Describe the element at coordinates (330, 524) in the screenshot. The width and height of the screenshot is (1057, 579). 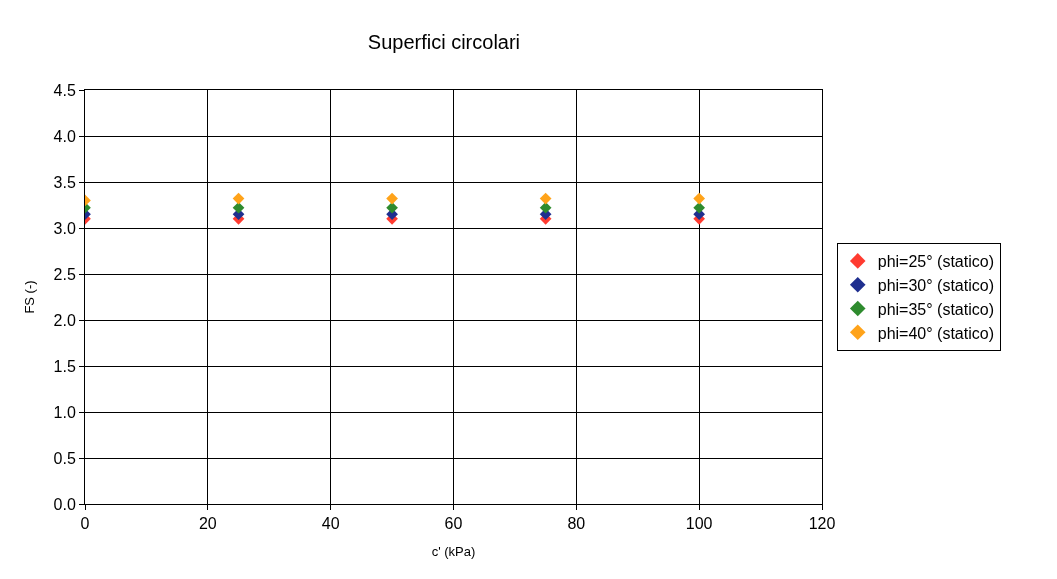
I see `x-tick-label: 40` at that location.